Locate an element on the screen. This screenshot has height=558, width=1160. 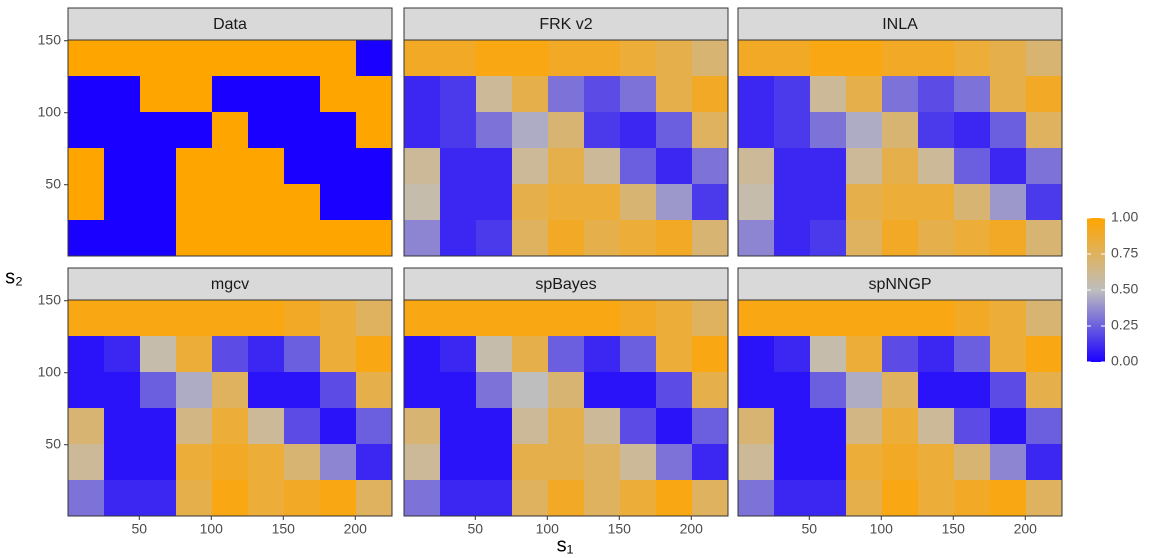
strip-label: spNNGP is located at coordinates (899, 284).